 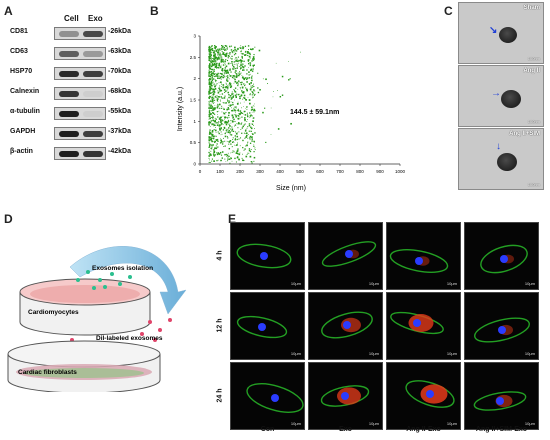 What do you see at coordinates (349, 254) in the screenshot?
I see `nucleus` at bounding box center [349, 254].